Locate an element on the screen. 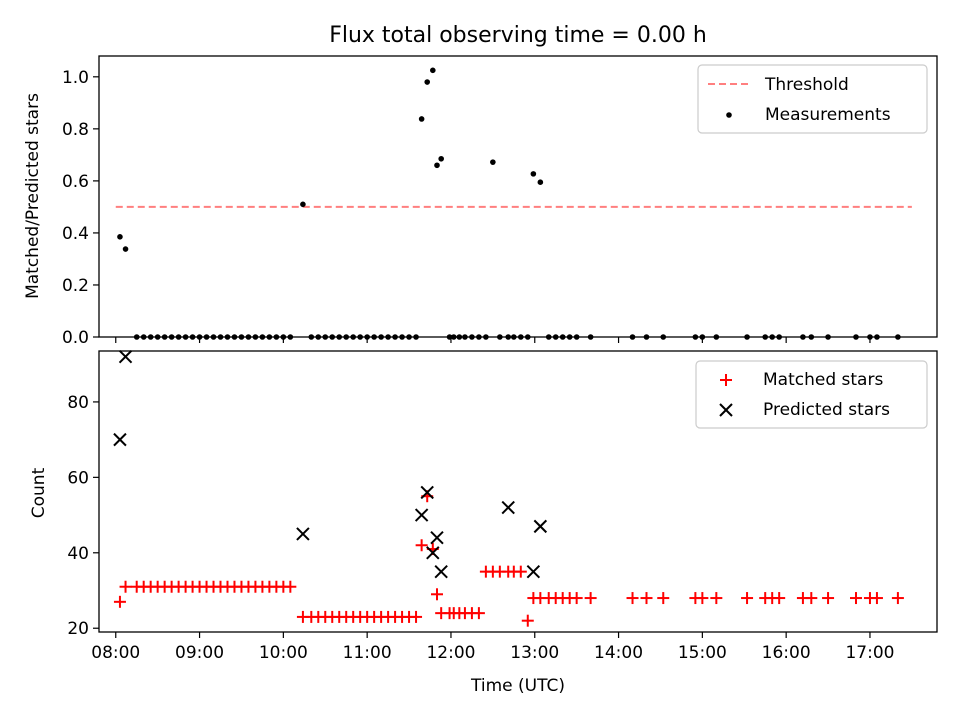 Image resolution: width=960 pixels, height=720 pixels. threshold-legend-label: Threshold is located at coordinates (806, 85).